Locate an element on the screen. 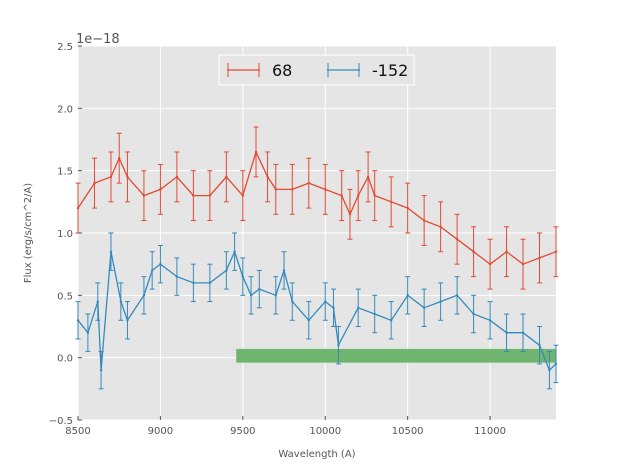 This screenshot has width=617, height=467. legend-label-minus-152: -152 is located at coordinates (390, 70).